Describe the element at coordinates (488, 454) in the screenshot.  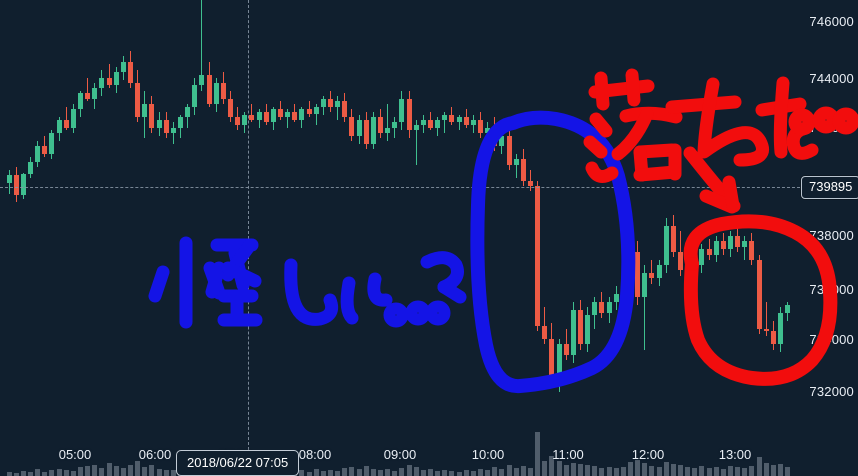
I see `x-axis-tick-label: 10:00` at that location.